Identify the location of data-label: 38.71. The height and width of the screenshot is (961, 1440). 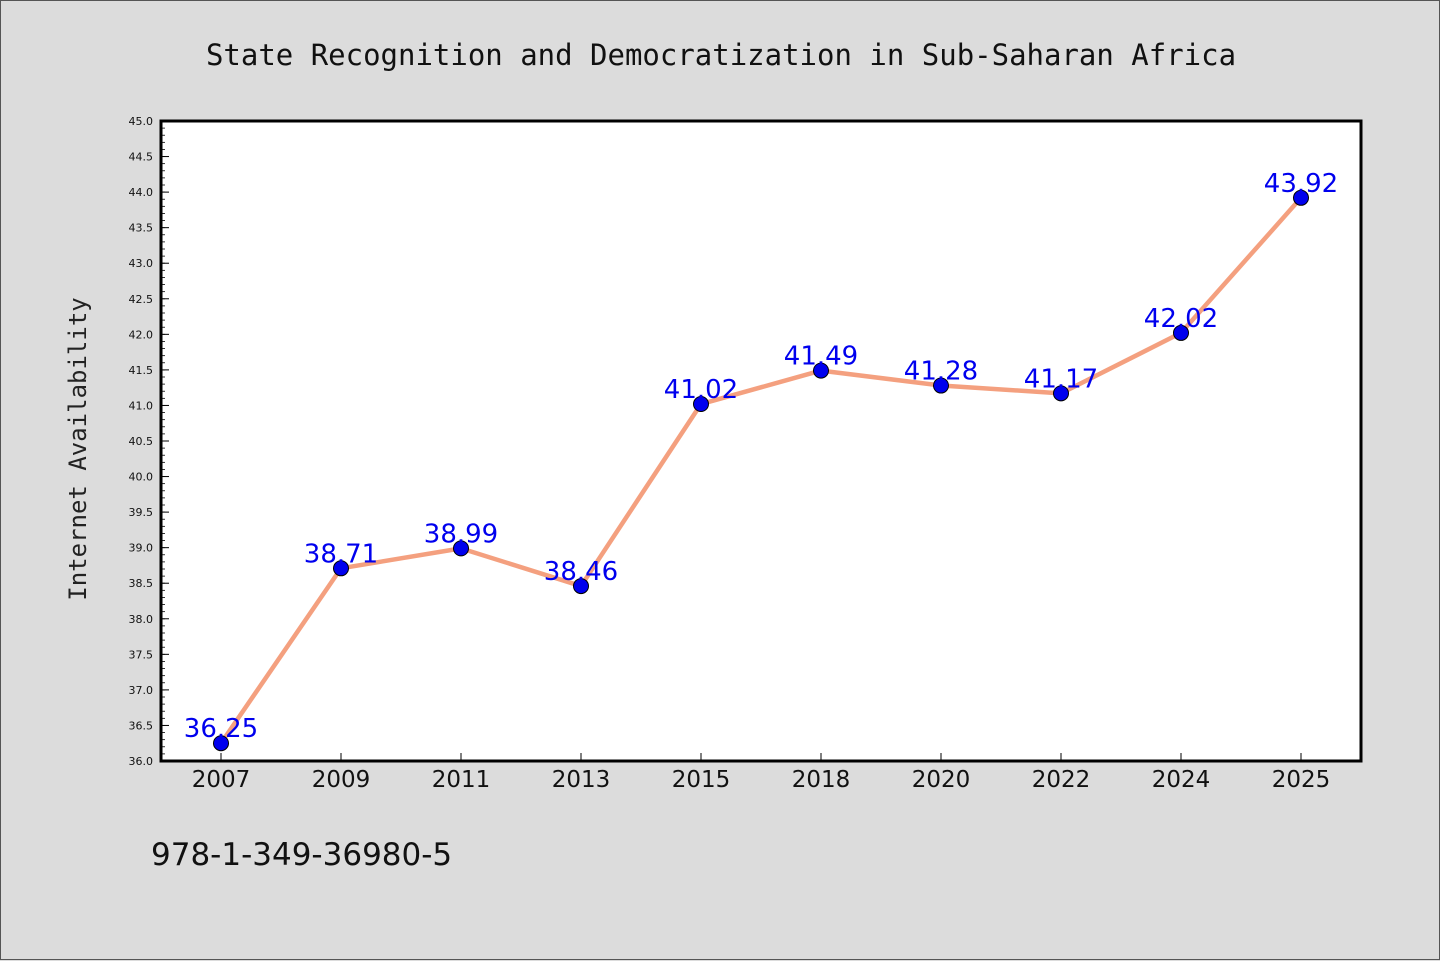
(341, 554).